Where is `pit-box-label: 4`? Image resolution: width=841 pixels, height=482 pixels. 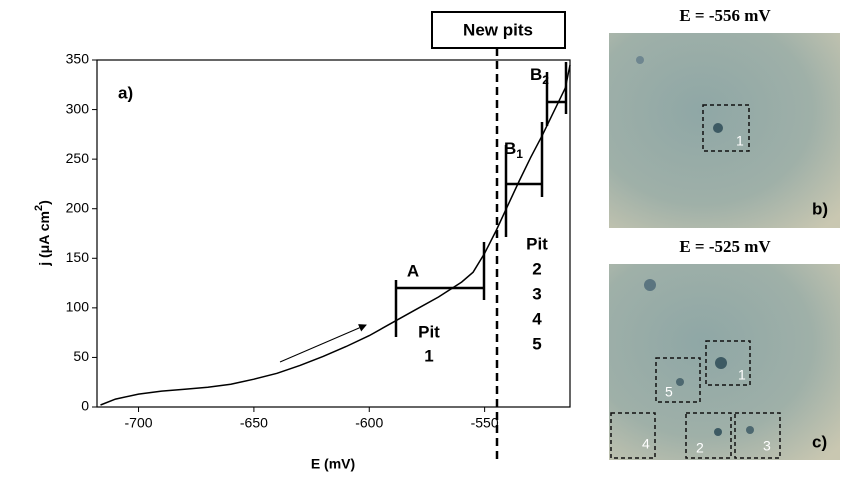
pit-box-label: 4 is located at coordinates (646, 444).